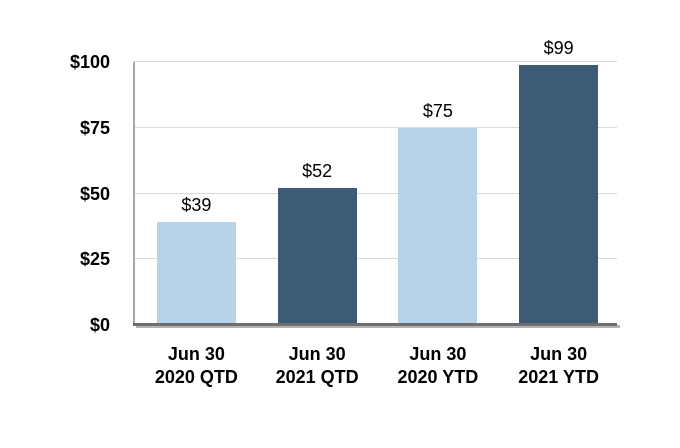  Describe the element at coordinates (94, 259) in the screenshot. I see `y-tick-label: $25` at that location.